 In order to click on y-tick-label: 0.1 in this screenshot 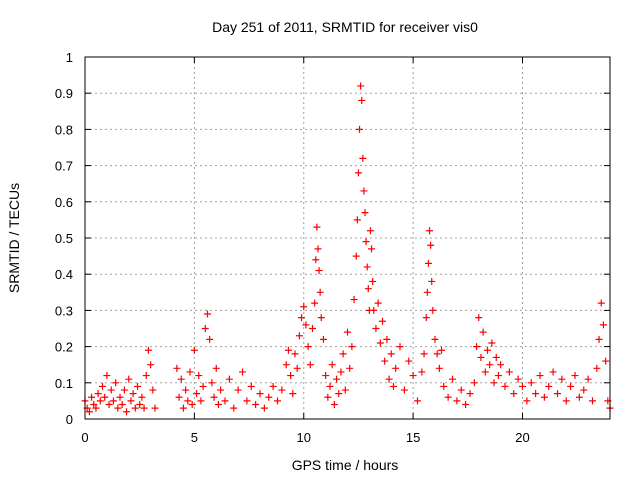, I will do `click(64, 383)`.